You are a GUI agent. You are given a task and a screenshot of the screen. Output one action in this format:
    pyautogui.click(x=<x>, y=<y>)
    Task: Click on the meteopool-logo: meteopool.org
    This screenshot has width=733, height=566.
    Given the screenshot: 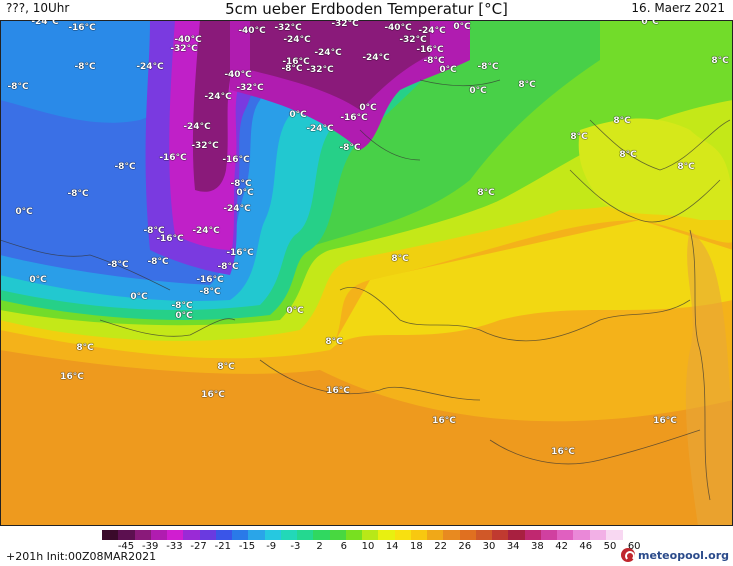 What is the action you would take?
    pyautogui.click(x=675, y=555)
    